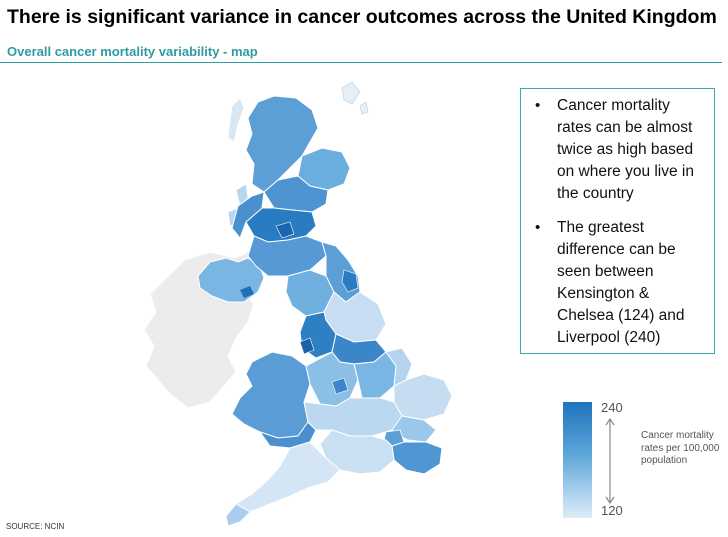  I want to click on source-note: SOURCE: NCIN, so click(35, 526).